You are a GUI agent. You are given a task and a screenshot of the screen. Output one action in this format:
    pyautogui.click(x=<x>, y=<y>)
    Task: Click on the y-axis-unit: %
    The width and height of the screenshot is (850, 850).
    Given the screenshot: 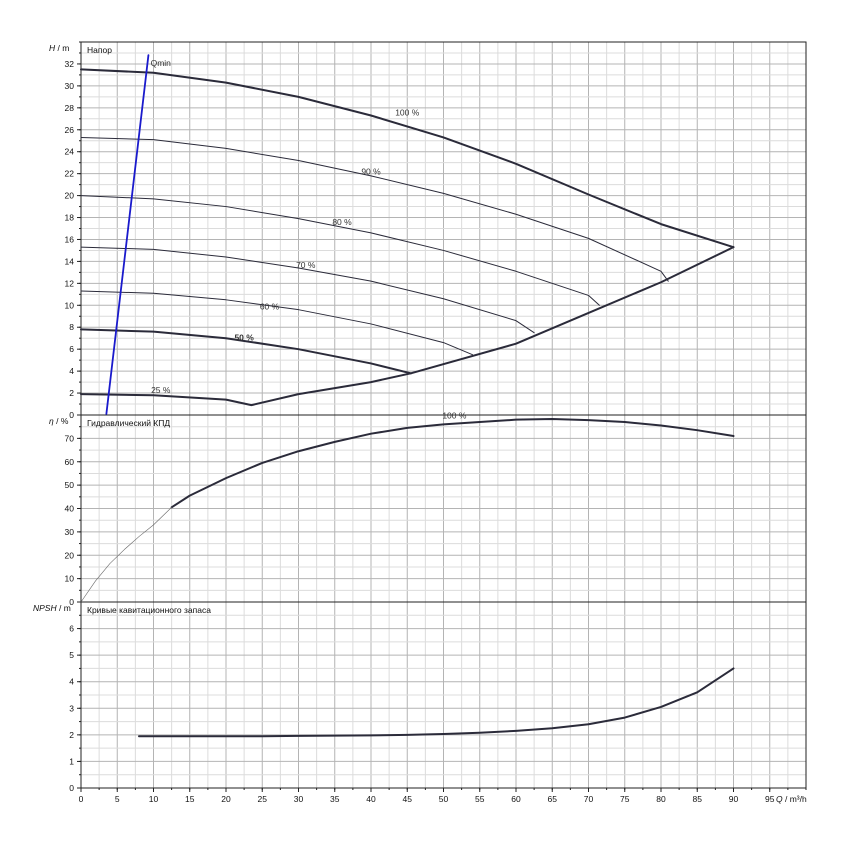 What is the action you would take?
    pyautogui.click(x=65, y=421)
    